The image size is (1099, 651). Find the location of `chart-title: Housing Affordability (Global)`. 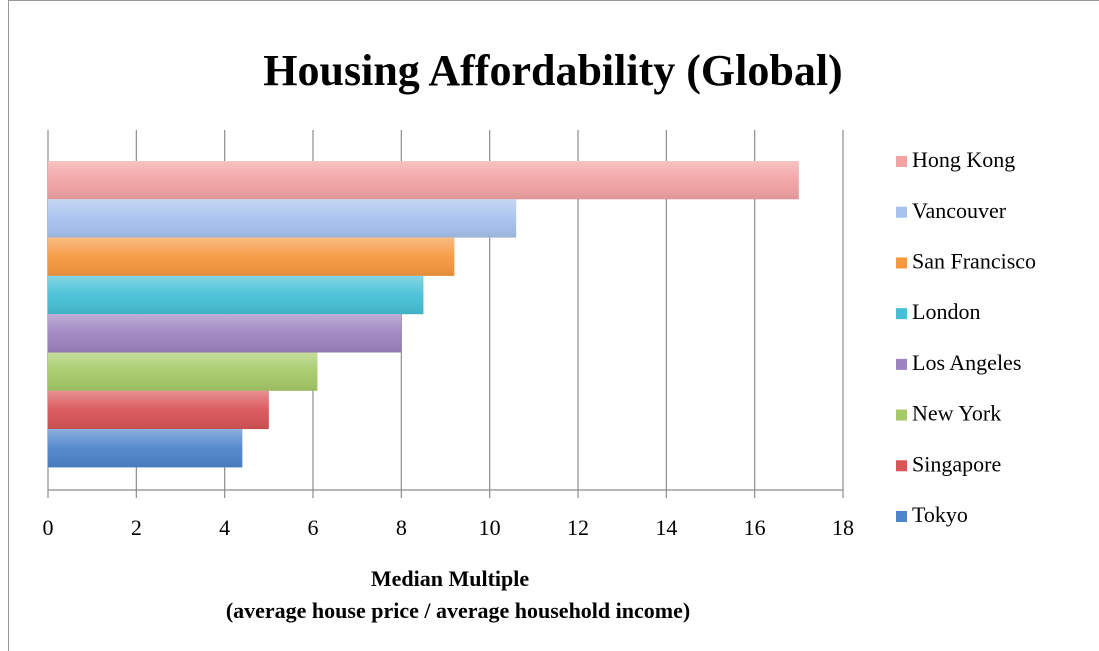

chart-title: Housing Affordability (Global) is located at coordinates (552, 70).